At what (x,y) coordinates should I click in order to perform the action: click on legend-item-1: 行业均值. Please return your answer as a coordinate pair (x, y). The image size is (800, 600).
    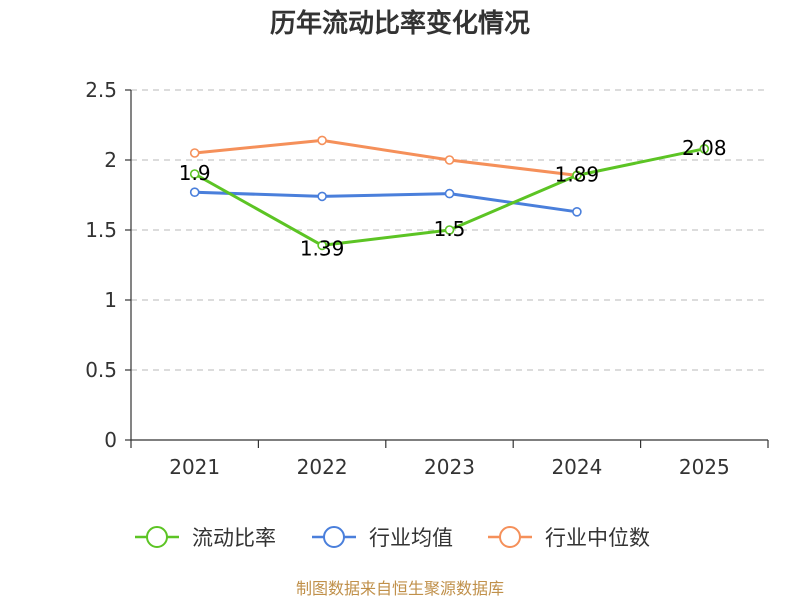
    Looking at the image, I should click on (382, 538).